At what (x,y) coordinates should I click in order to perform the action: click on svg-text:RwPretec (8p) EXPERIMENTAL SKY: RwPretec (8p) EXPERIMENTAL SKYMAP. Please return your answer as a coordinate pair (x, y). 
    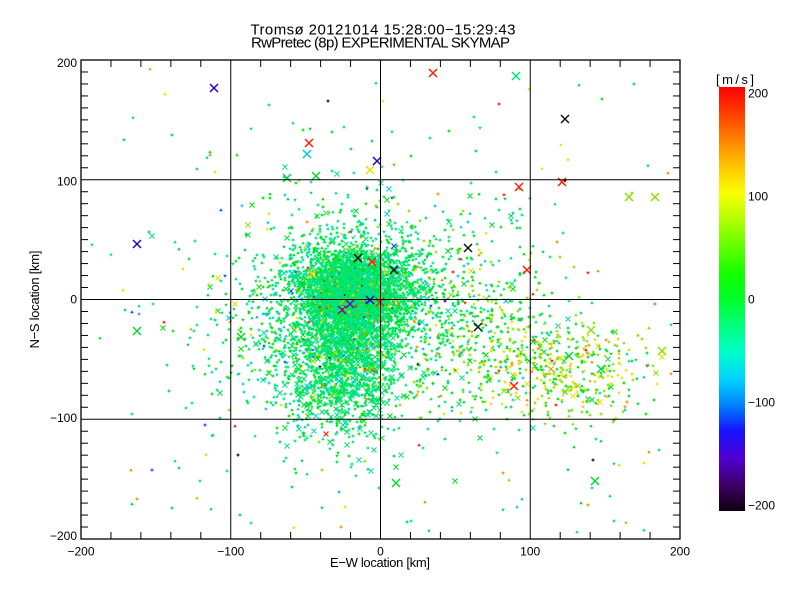
    Looking at the image, I should click on (380, 42).